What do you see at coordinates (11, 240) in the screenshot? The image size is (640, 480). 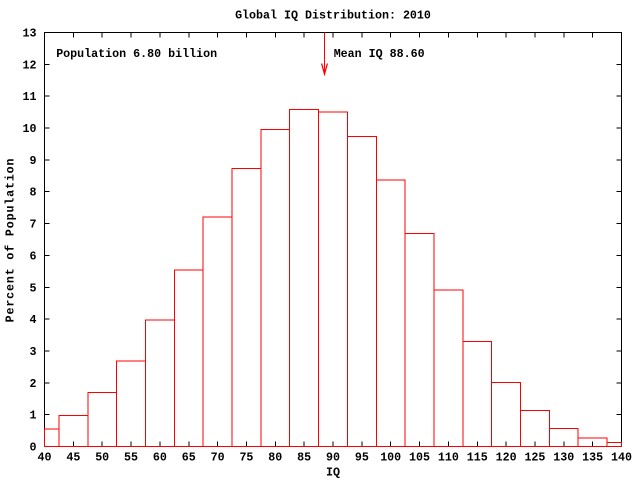 I see `svg-text: Percent of Population` at bounding box center [11, 240].